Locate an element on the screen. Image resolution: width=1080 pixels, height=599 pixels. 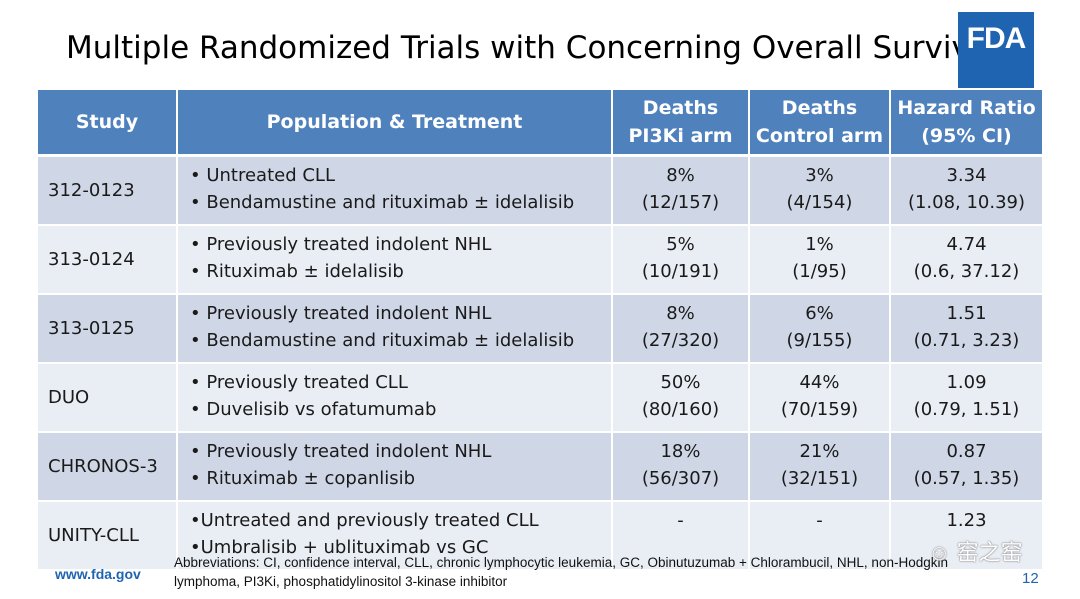
header-deaths-pi3ki-line2: PI3Ki arm is located at coordinates (680, 136).